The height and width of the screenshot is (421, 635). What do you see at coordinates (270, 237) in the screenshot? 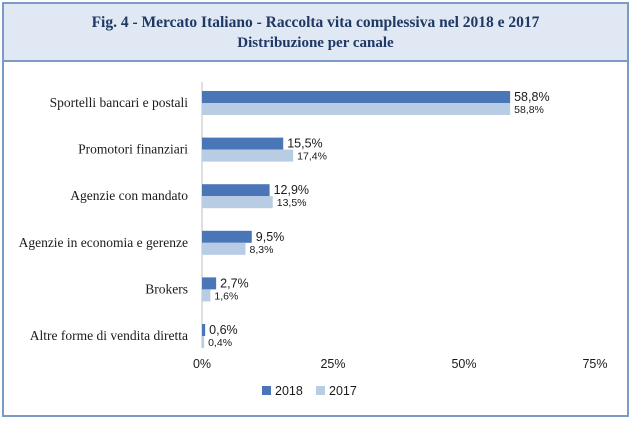
I see `data-label-2018: 9,5%` at bounding box center [270, 237].